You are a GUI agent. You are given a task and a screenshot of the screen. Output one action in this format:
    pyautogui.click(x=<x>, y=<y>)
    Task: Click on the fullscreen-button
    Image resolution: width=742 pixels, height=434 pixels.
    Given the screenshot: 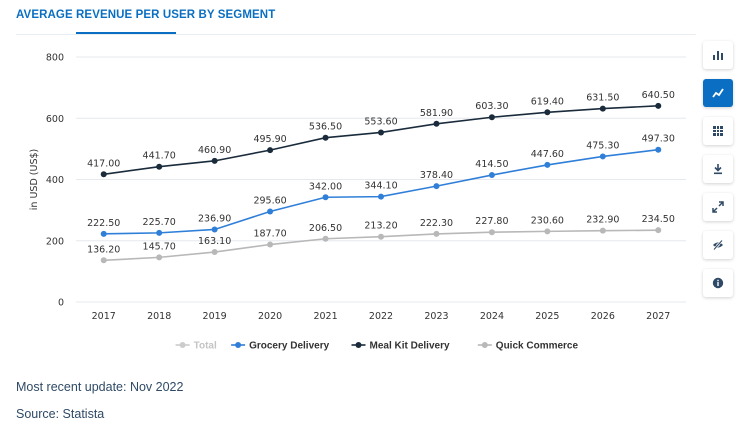 What is the action you would take?
    pyautogui.click(x=718, y=207)
    